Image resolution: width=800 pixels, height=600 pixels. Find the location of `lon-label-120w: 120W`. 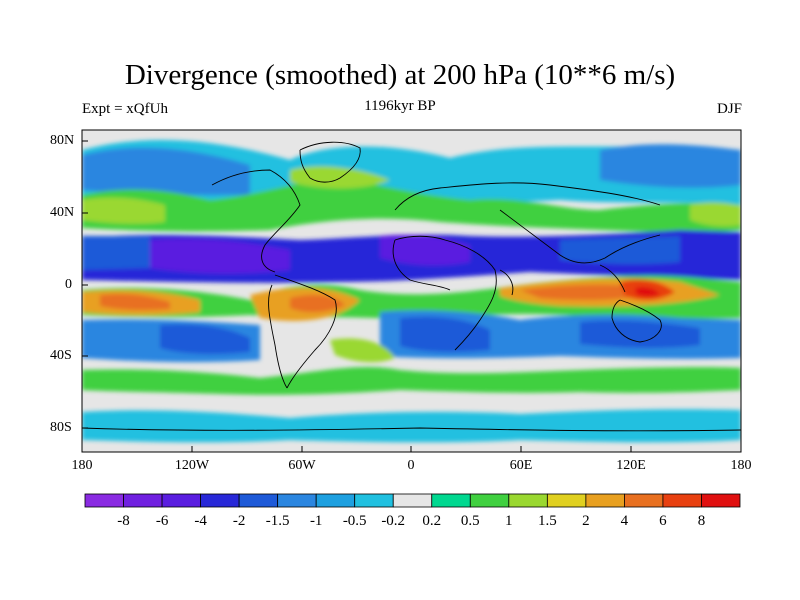

lon-label-120w: 120W is located at coordinates (192, 465).